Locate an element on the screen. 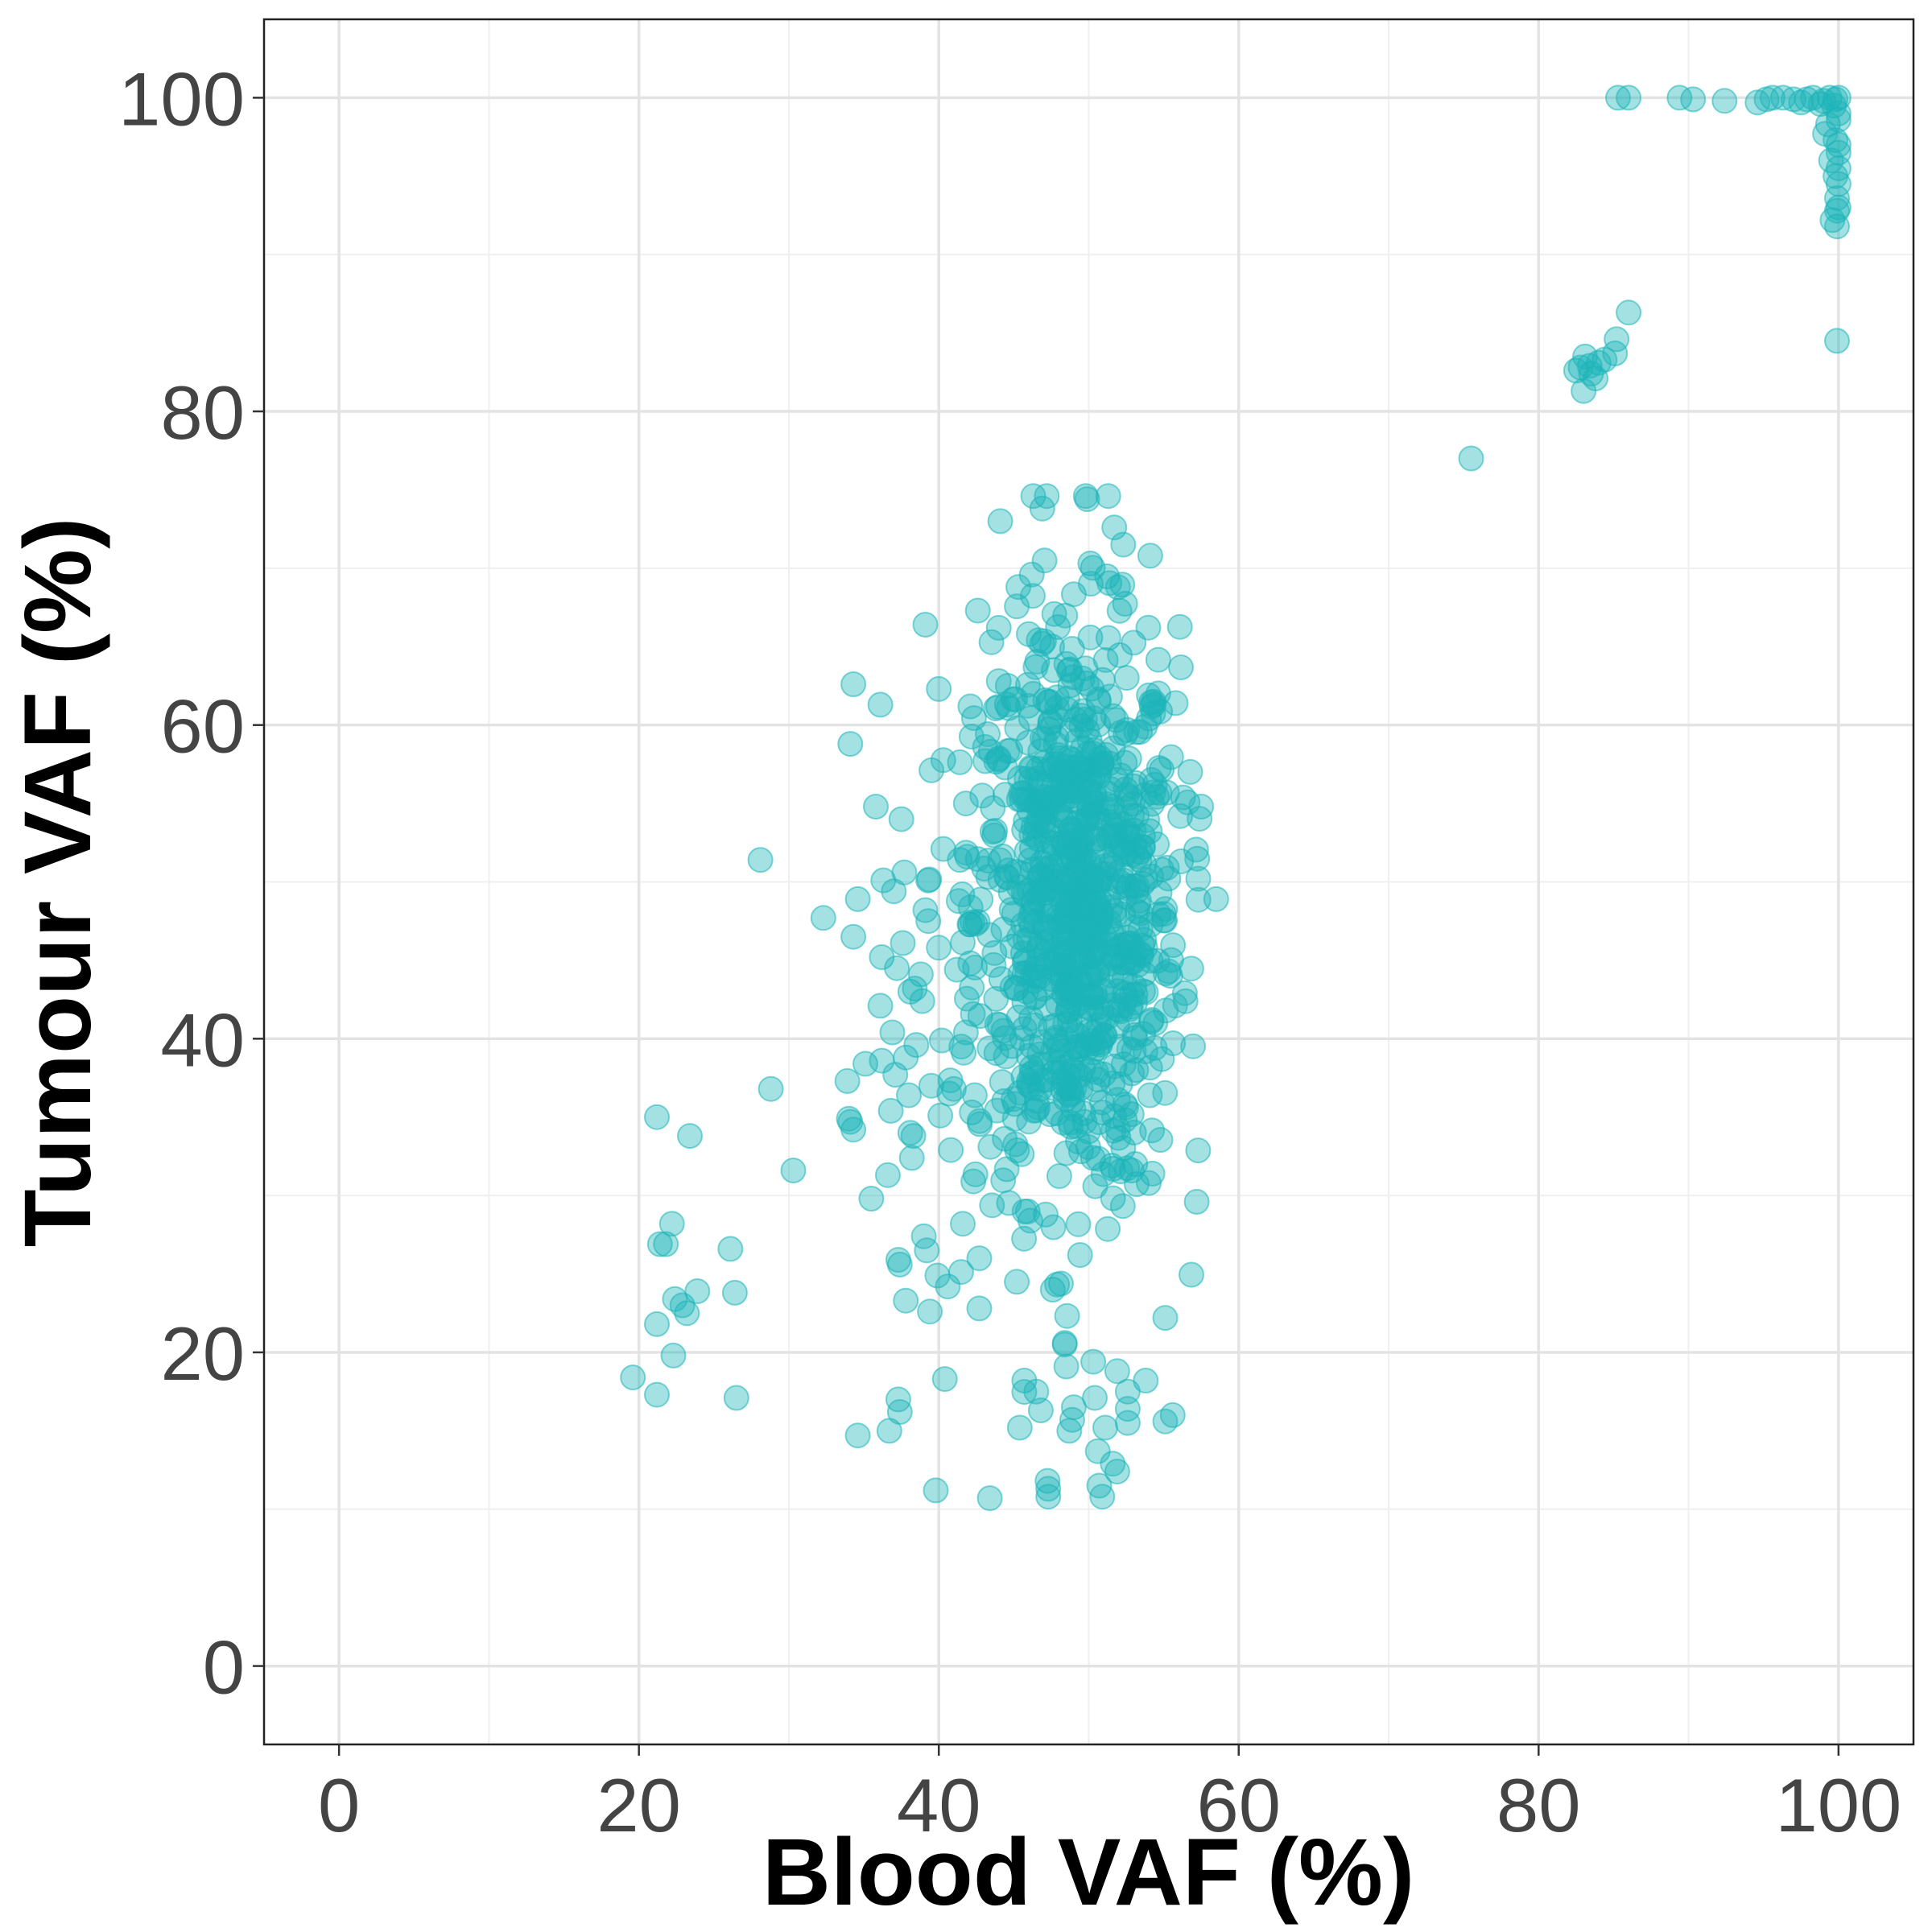 The image size is (1932, 1932). y-tick-label: 100 is located at coordinates (181, 98).